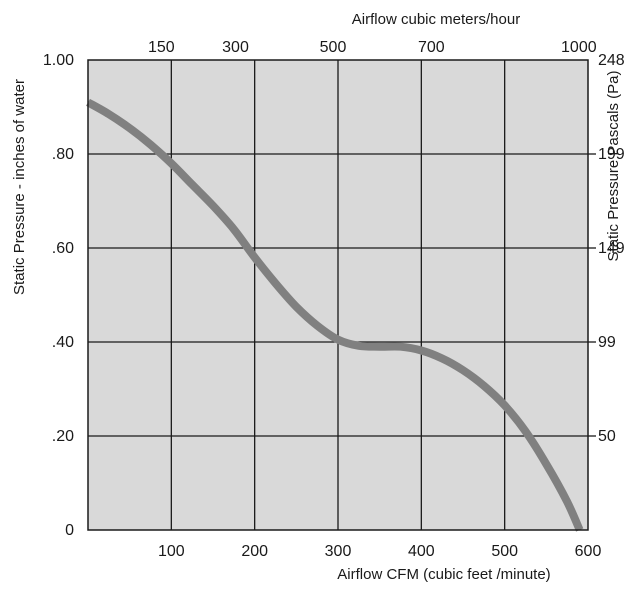 This screenshot has height=589, width=625. What do you see at coordinates (611, 60) in the screenshot?
I see `right-tick-label-4: 248` at bounding box center [611, 60].